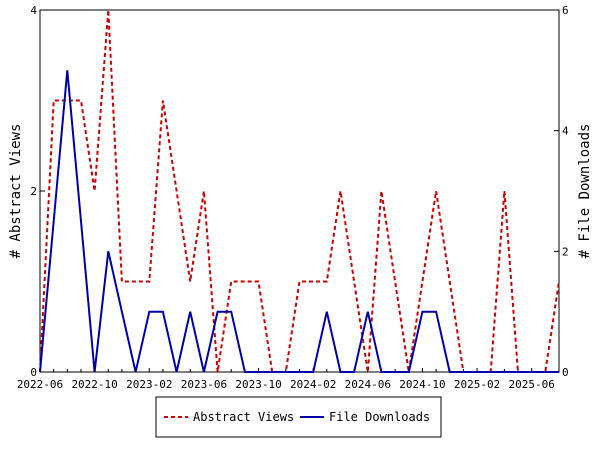 The width and height of the screenshot is (600, 450). What do you see at coordinates (16, 191) in the screenshot?
I see `left-axis-title: # Abstract Views` at bounding box center [16, 191].